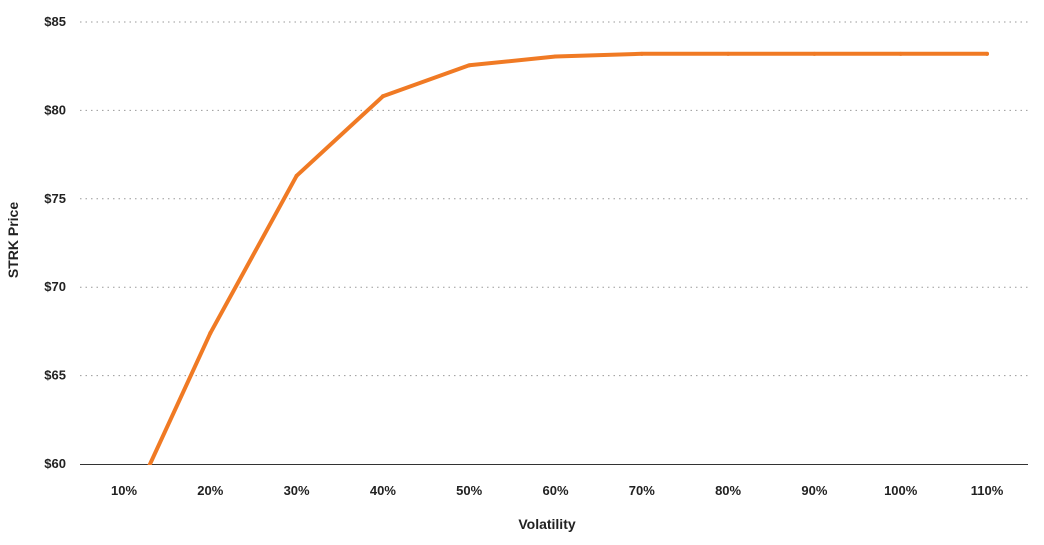 The height and width of the screenshot is (545, 1044). I want to click on y-tick-label: $65, so click(55, 375).